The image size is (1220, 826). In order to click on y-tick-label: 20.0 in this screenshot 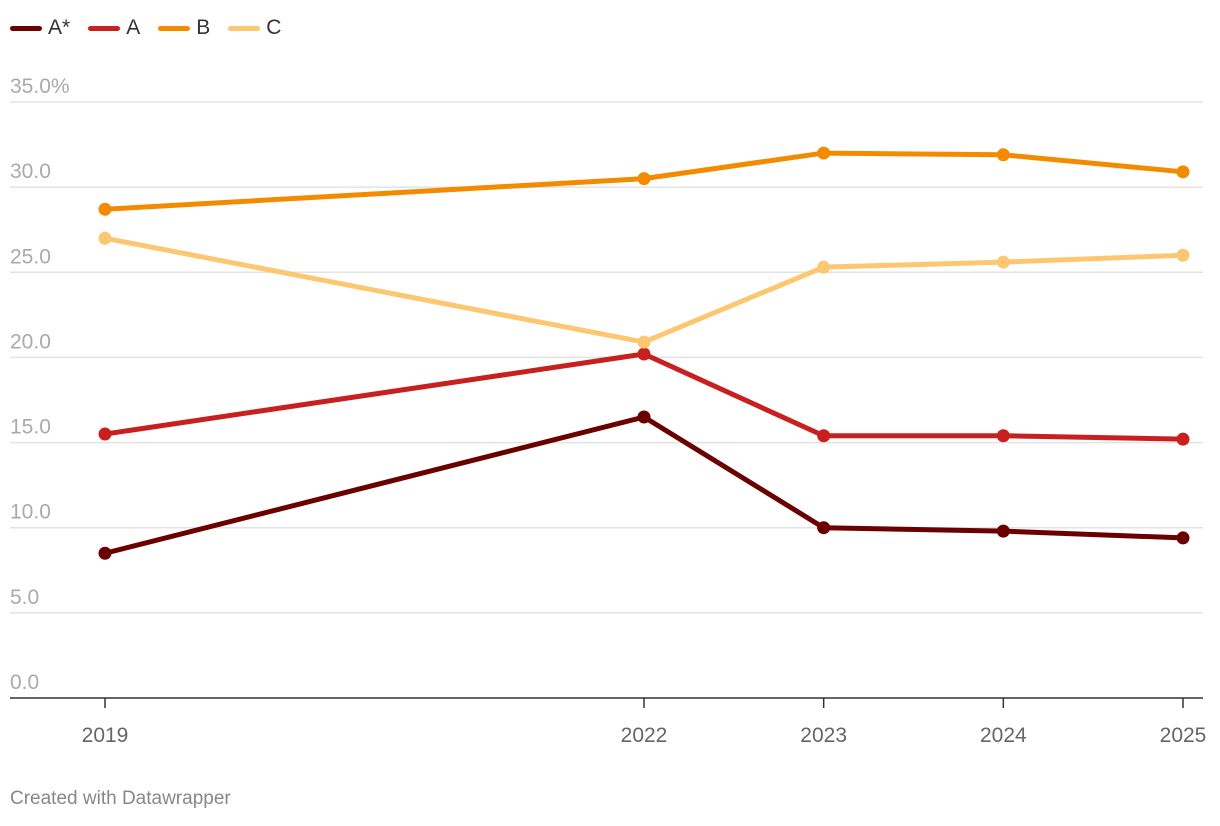, I will do `click(30, 341)`.